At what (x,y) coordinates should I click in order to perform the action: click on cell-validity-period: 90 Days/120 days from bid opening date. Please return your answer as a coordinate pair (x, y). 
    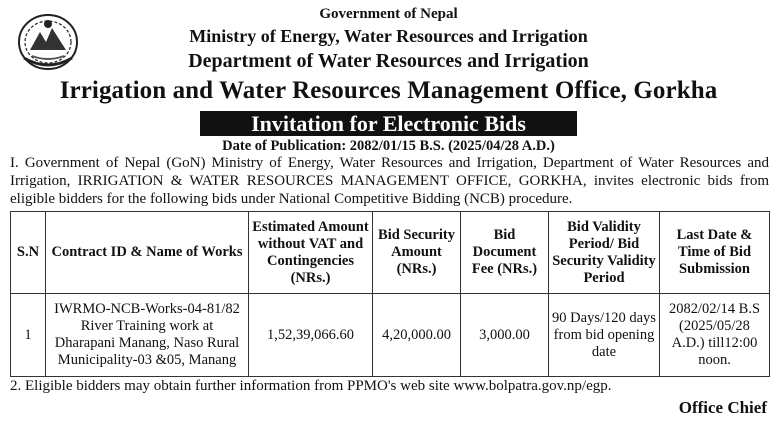
    Looking at the image, I should click on (604, 335).